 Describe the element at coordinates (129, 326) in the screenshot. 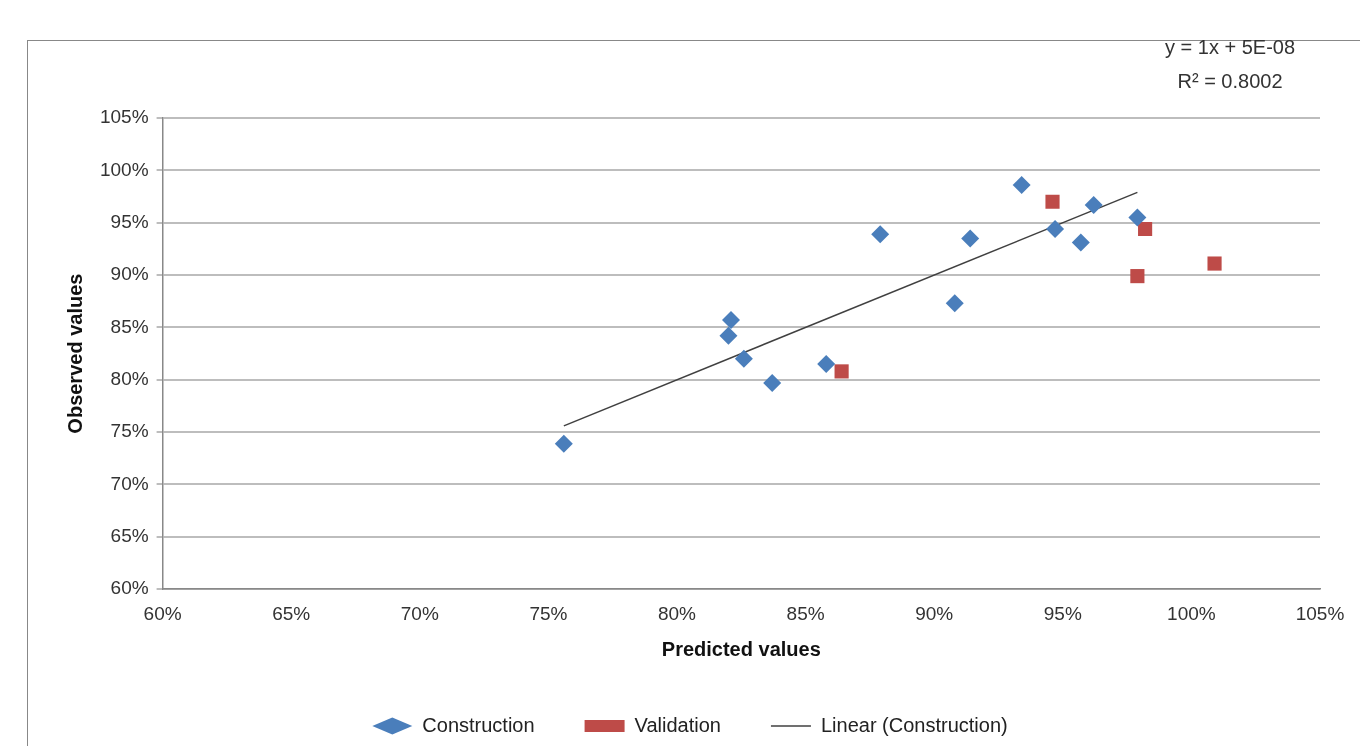

I see `y-tick-label: 85%` at that location.